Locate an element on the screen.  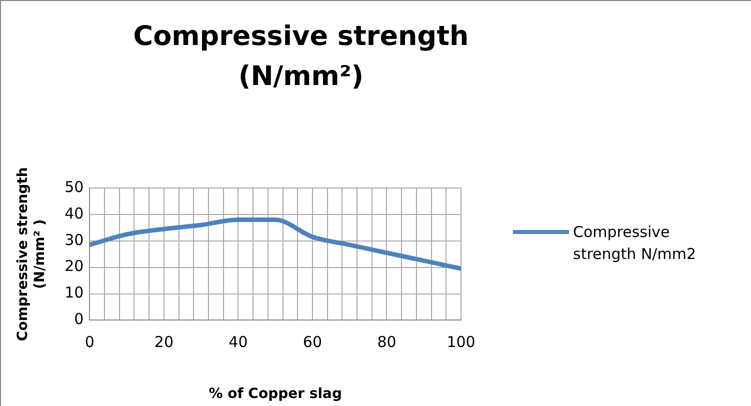
y-tick-label: 0 is located at coordinates (79, 319).